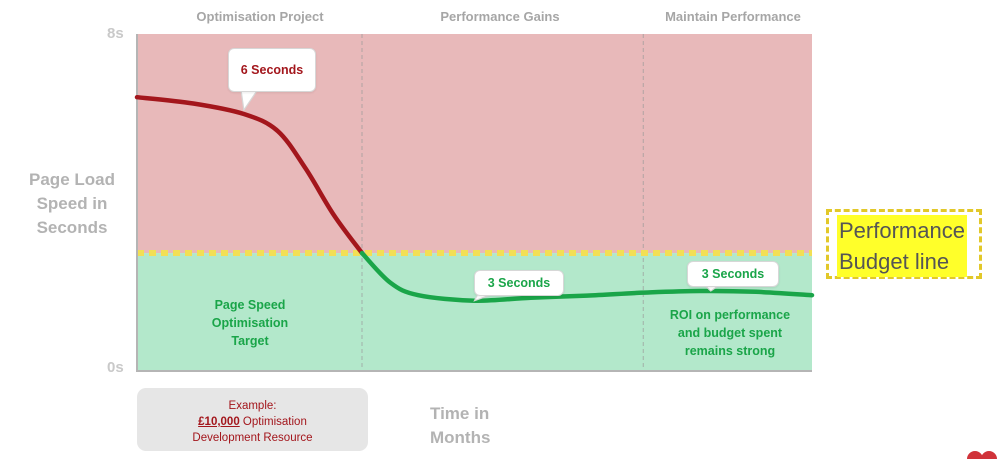 Image resolution: width=997 pixels, height=459 pixels. Describe the element at coordinates (894, 261) in the screenshot. I see `budget-label-line: Budget line` at that location.